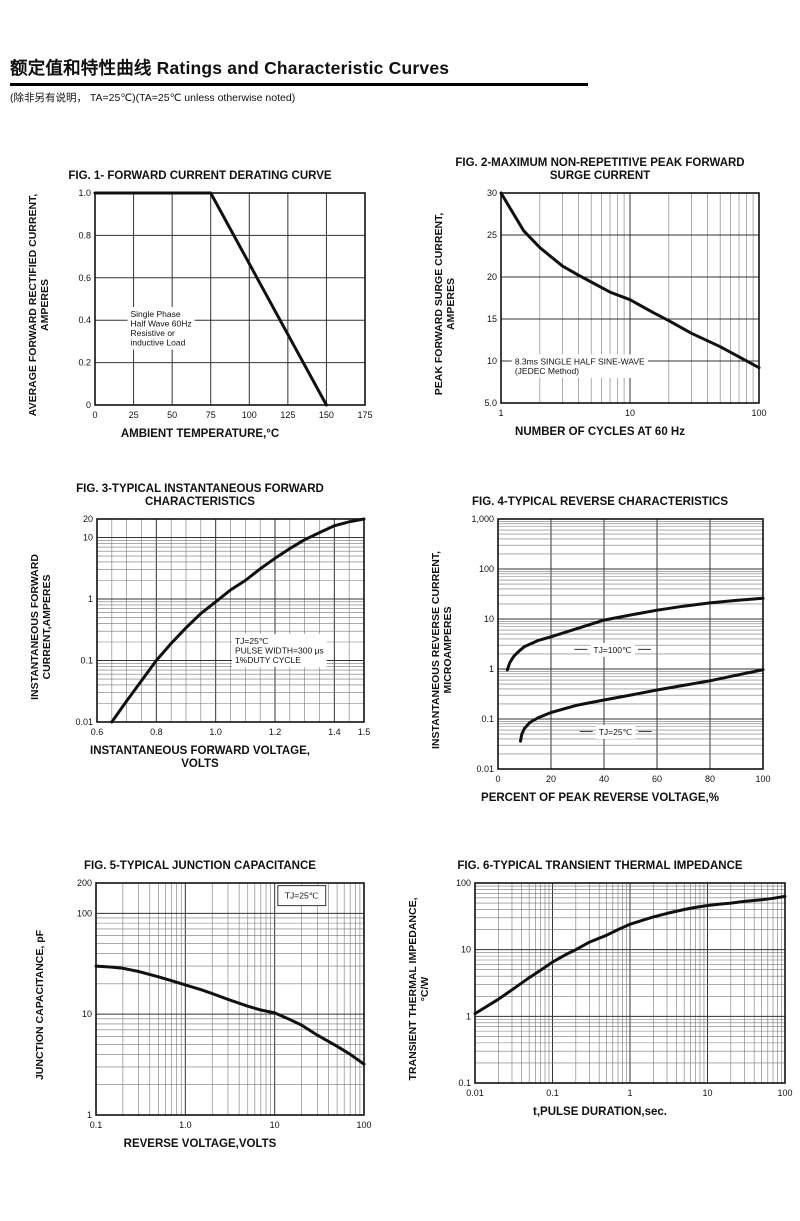  Describe the element at coordinates (600, 432) in the screenshot. I see `fig2-x-axis-label: NUMBER OF CYCLES AT 60 Hz` at that location.